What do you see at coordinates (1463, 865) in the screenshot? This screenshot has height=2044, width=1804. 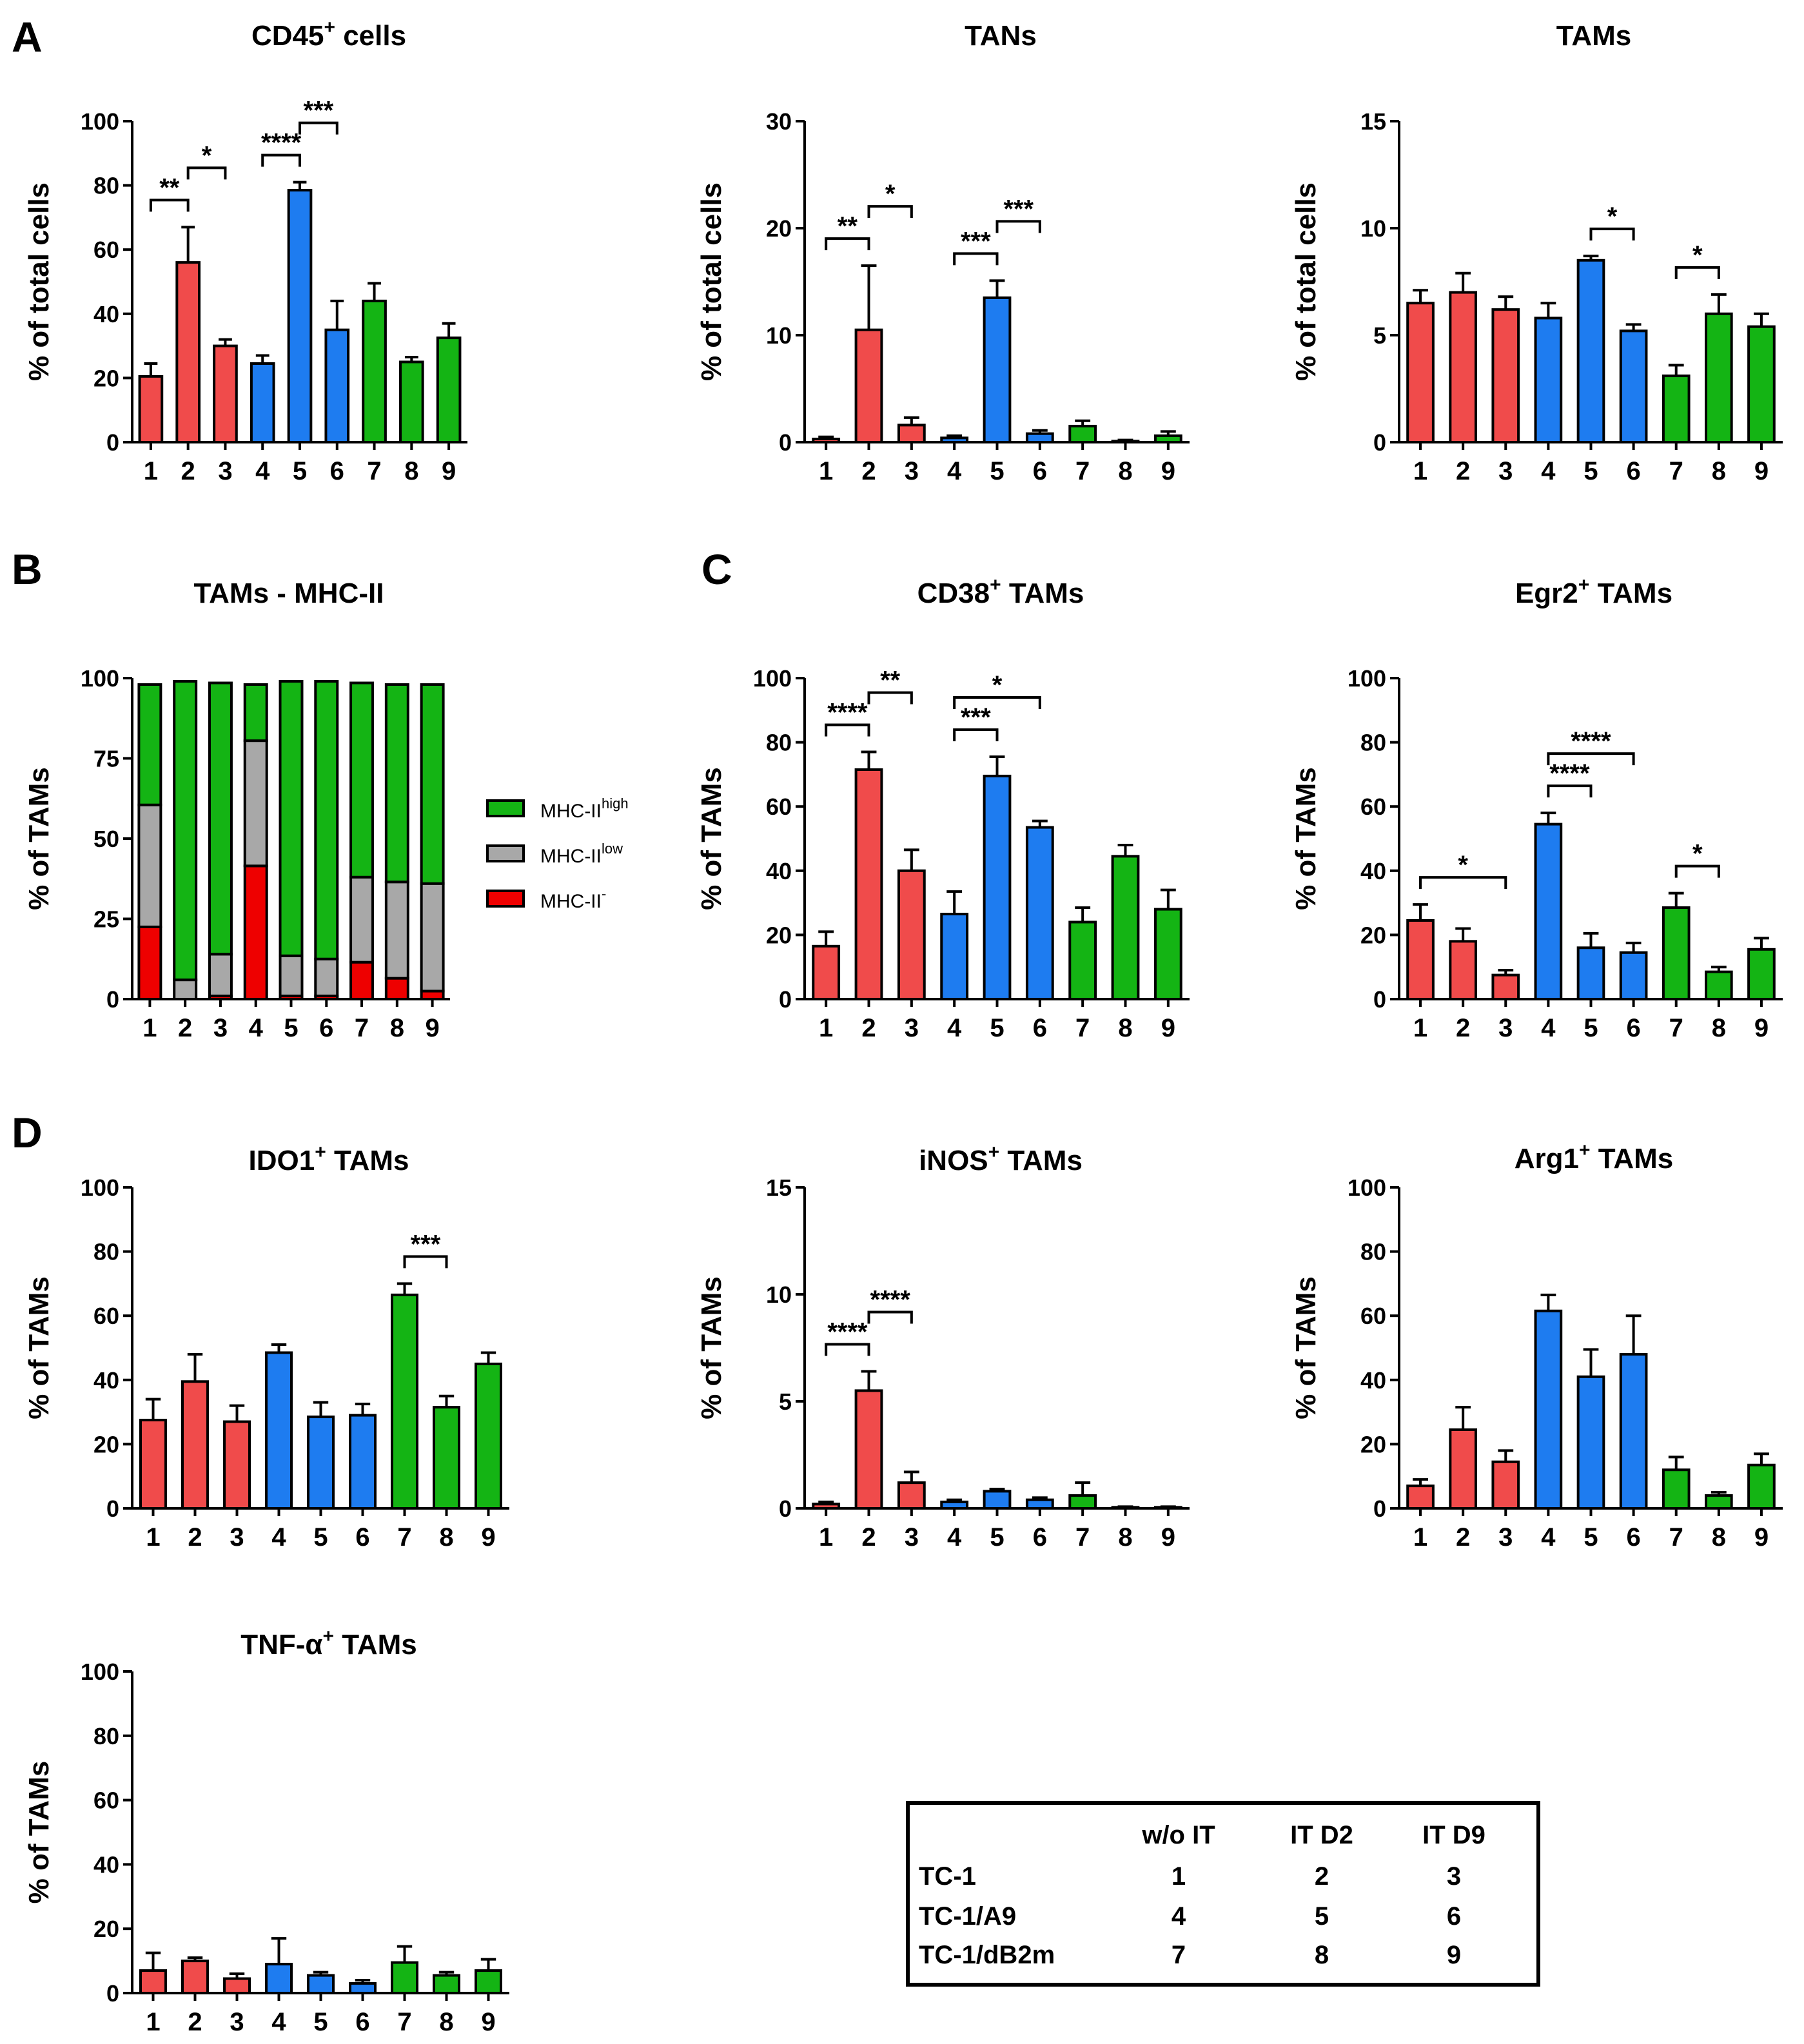 I see `egr2-sig-label-0: *` at bounding box center [1463, 865].